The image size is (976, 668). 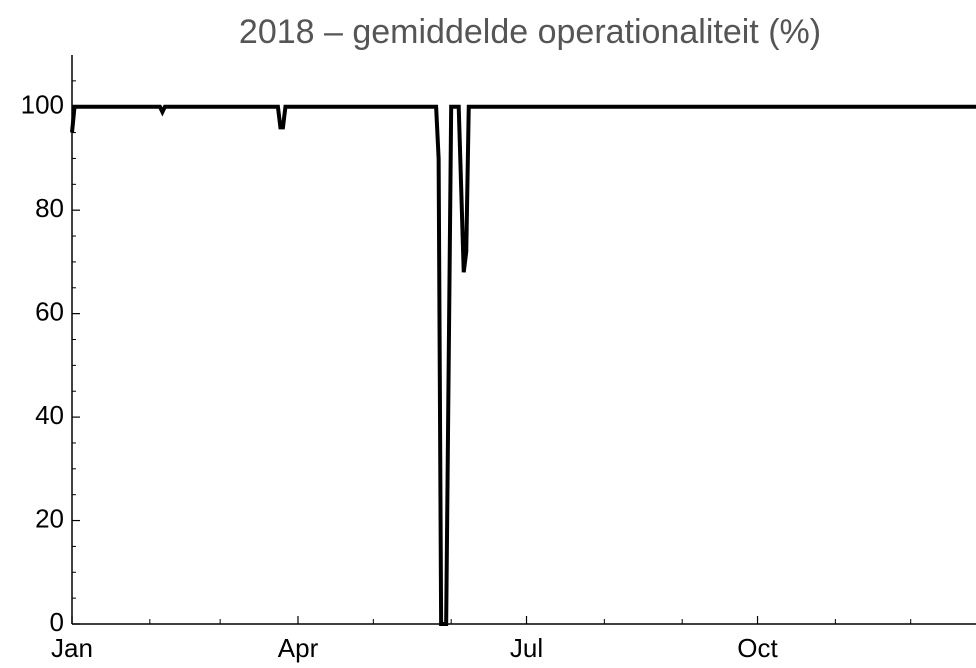 What do you see at coordinates (49, 312) in the screenshot?
I see `y-tick-label: 60` at bounding box center [49, 312].